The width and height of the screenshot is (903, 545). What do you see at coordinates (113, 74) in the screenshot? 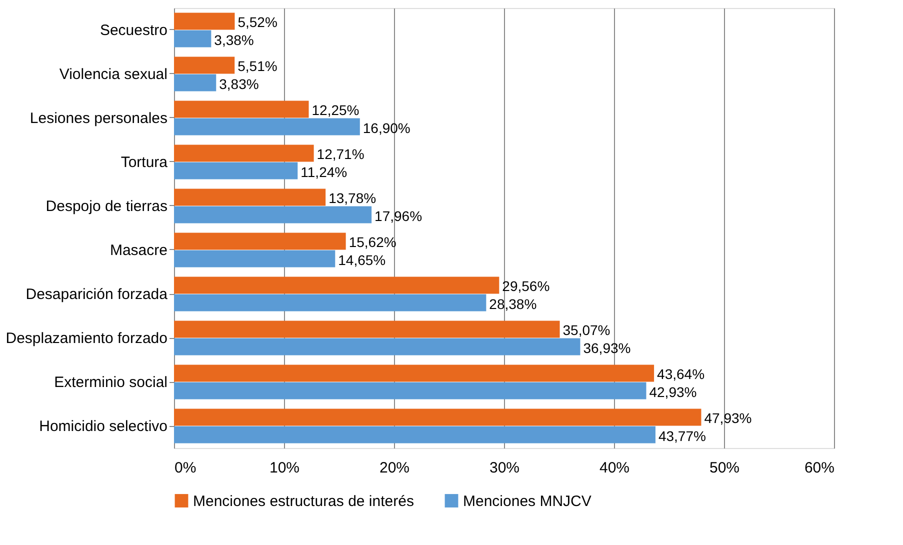
I see `y-tick-label: Violencia sexual` at bounding box center [113, 74].